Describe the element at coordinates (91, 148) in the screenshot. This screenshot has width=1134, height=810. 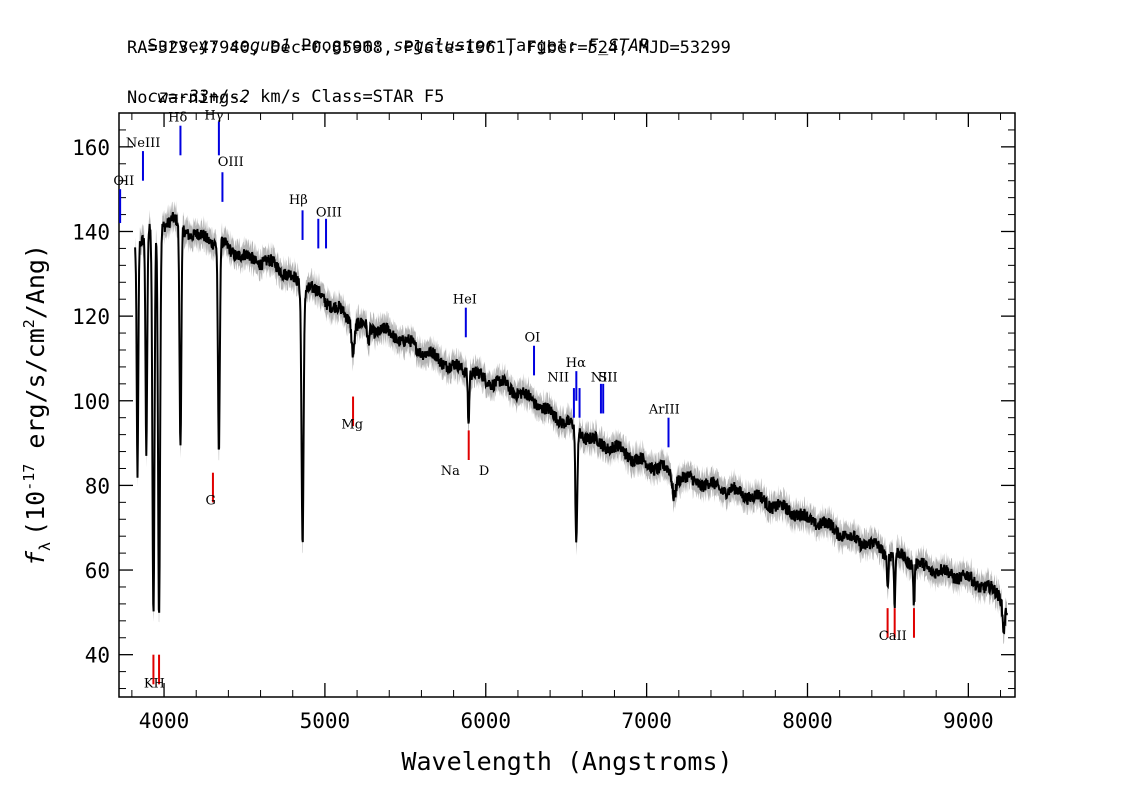
I see `y-tick-label: 160` at that location.